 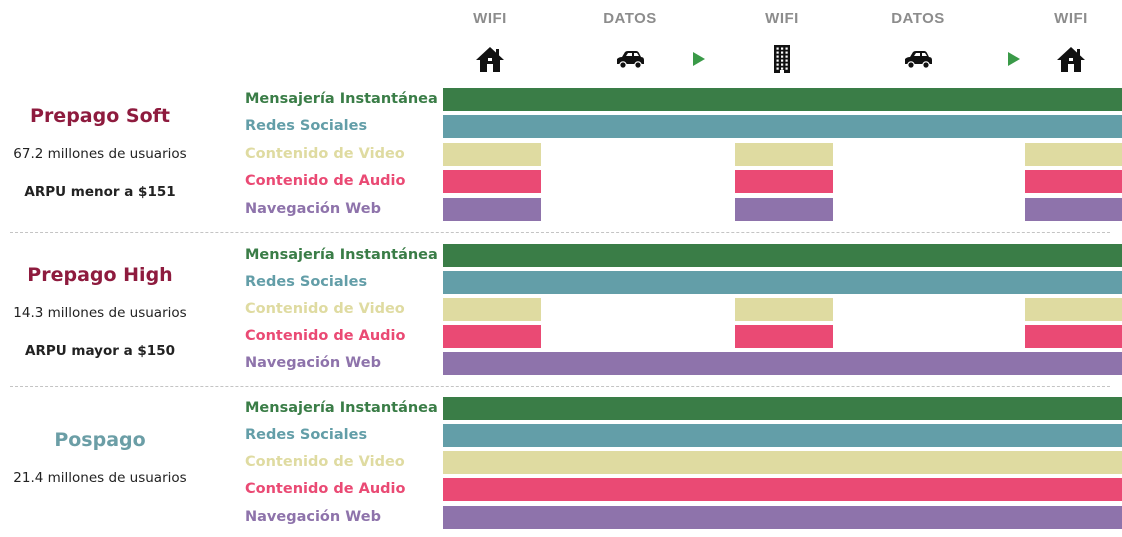 I want to click on group-title: Pospago, so click(x=100, y=440).